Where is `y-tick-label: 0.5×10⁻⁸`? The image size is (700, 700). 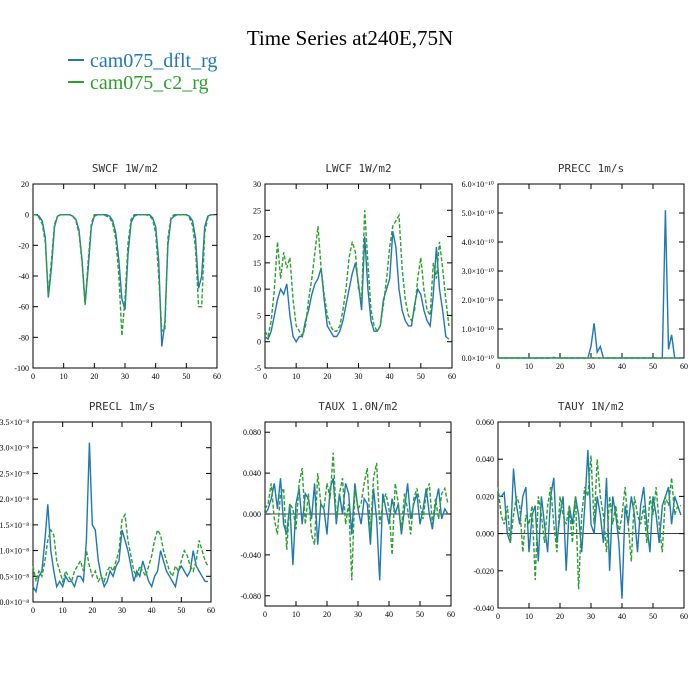
y-tick-label: 0.5×10⁻⁸ is located at coordinates (14, 576).